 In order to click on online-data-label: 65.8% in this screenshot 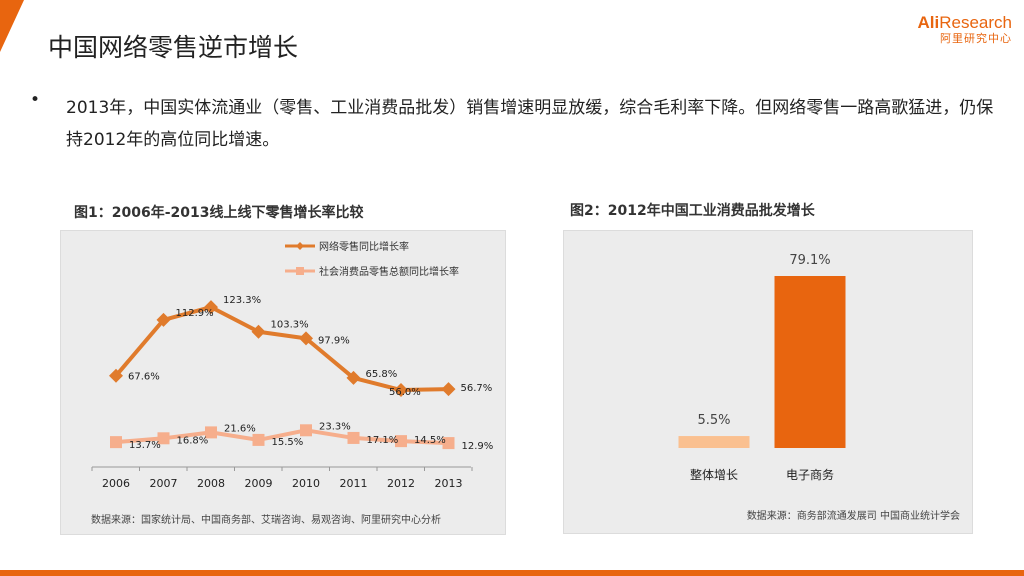, I will do `click(382, 374)`.